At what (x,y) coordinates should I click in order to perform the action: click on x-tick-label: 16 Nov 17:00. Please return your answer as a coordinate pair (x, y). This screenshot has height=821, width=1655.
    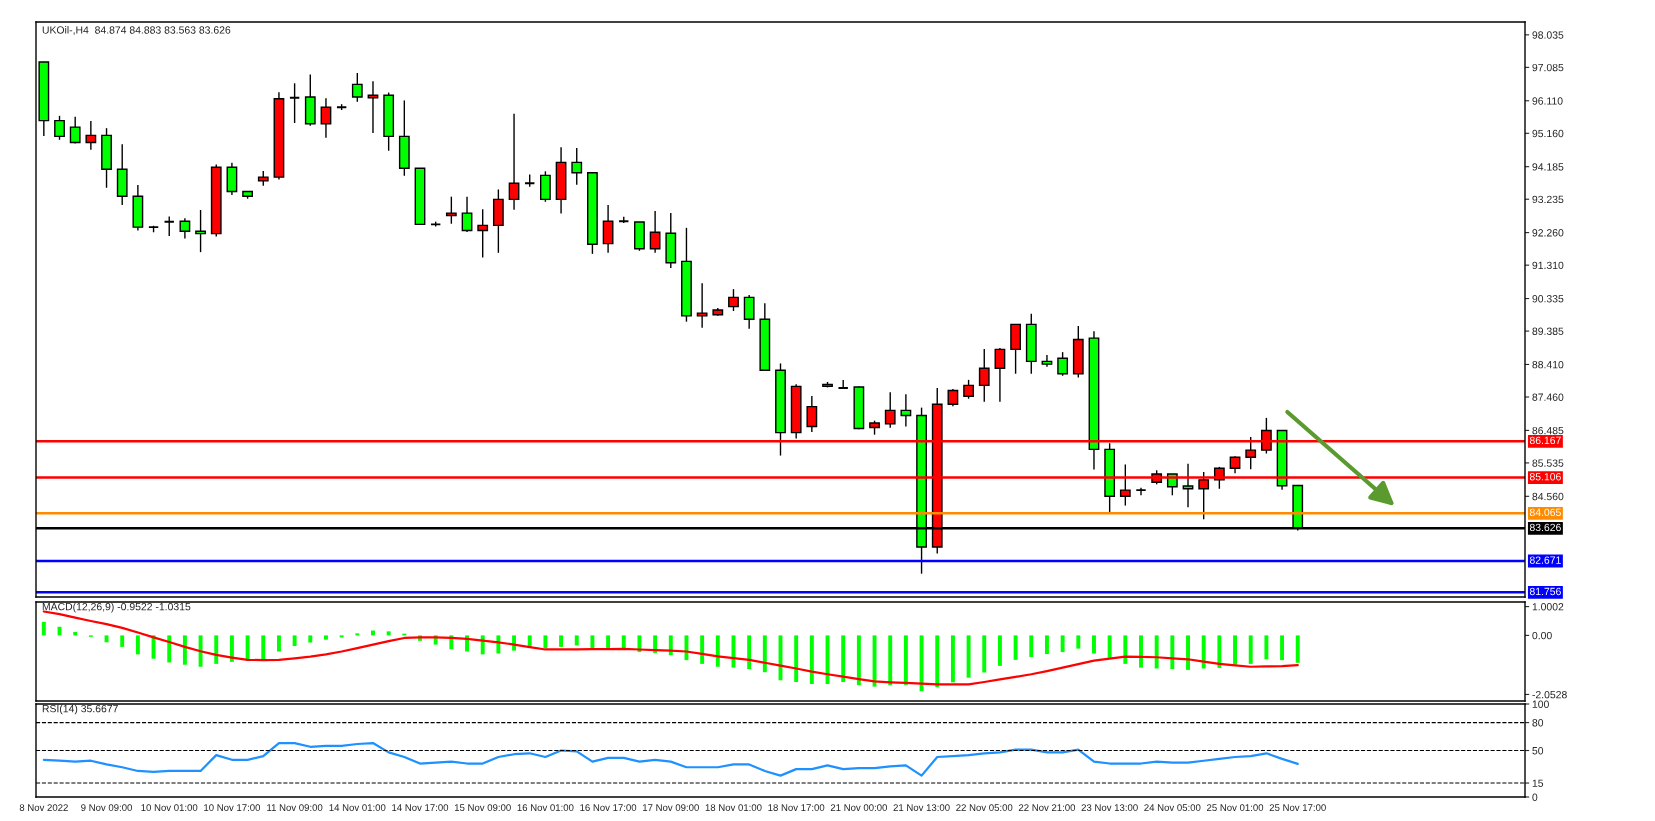
    Looking at the image, I should click on (608, 807).